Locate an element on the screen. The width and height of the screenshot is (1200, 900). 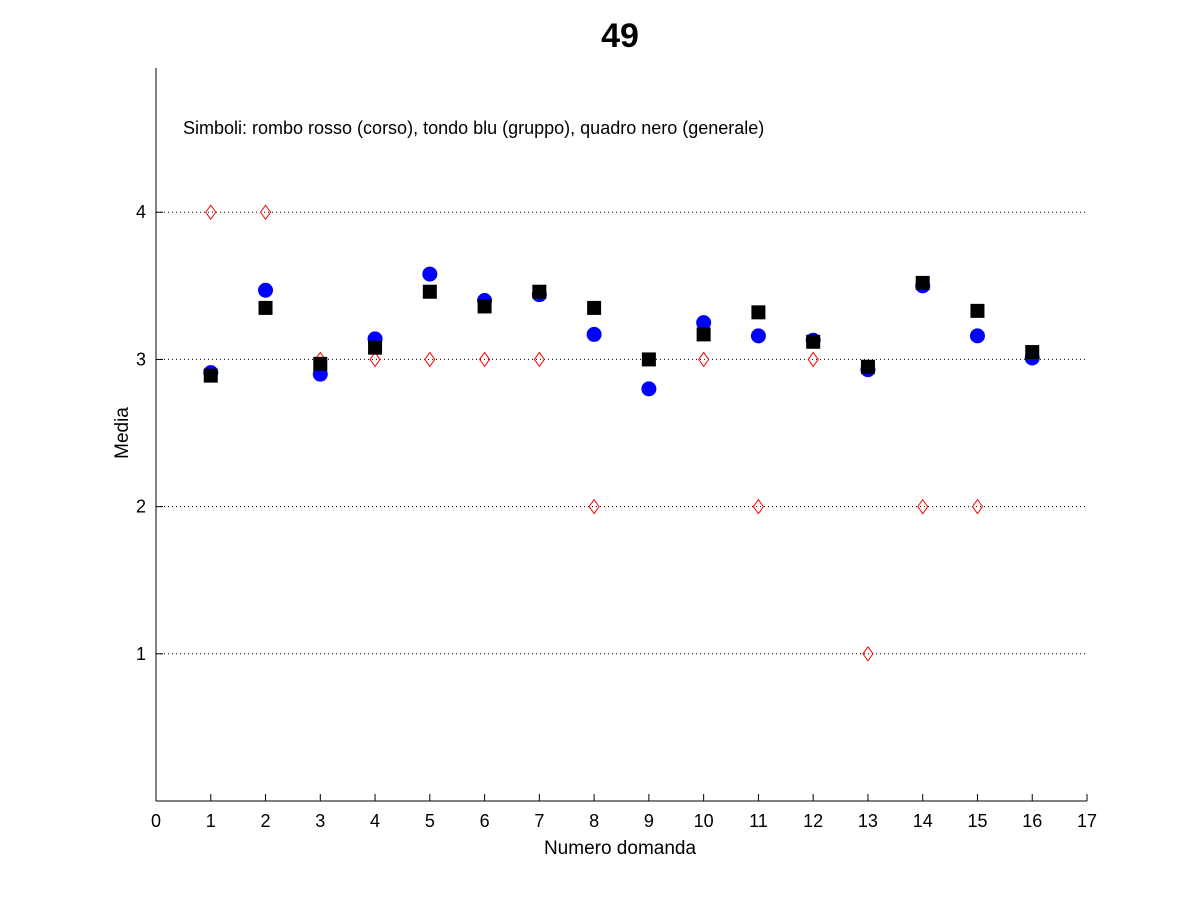
x-axis-label: Numero domanda is located at coordinates (620, 848).